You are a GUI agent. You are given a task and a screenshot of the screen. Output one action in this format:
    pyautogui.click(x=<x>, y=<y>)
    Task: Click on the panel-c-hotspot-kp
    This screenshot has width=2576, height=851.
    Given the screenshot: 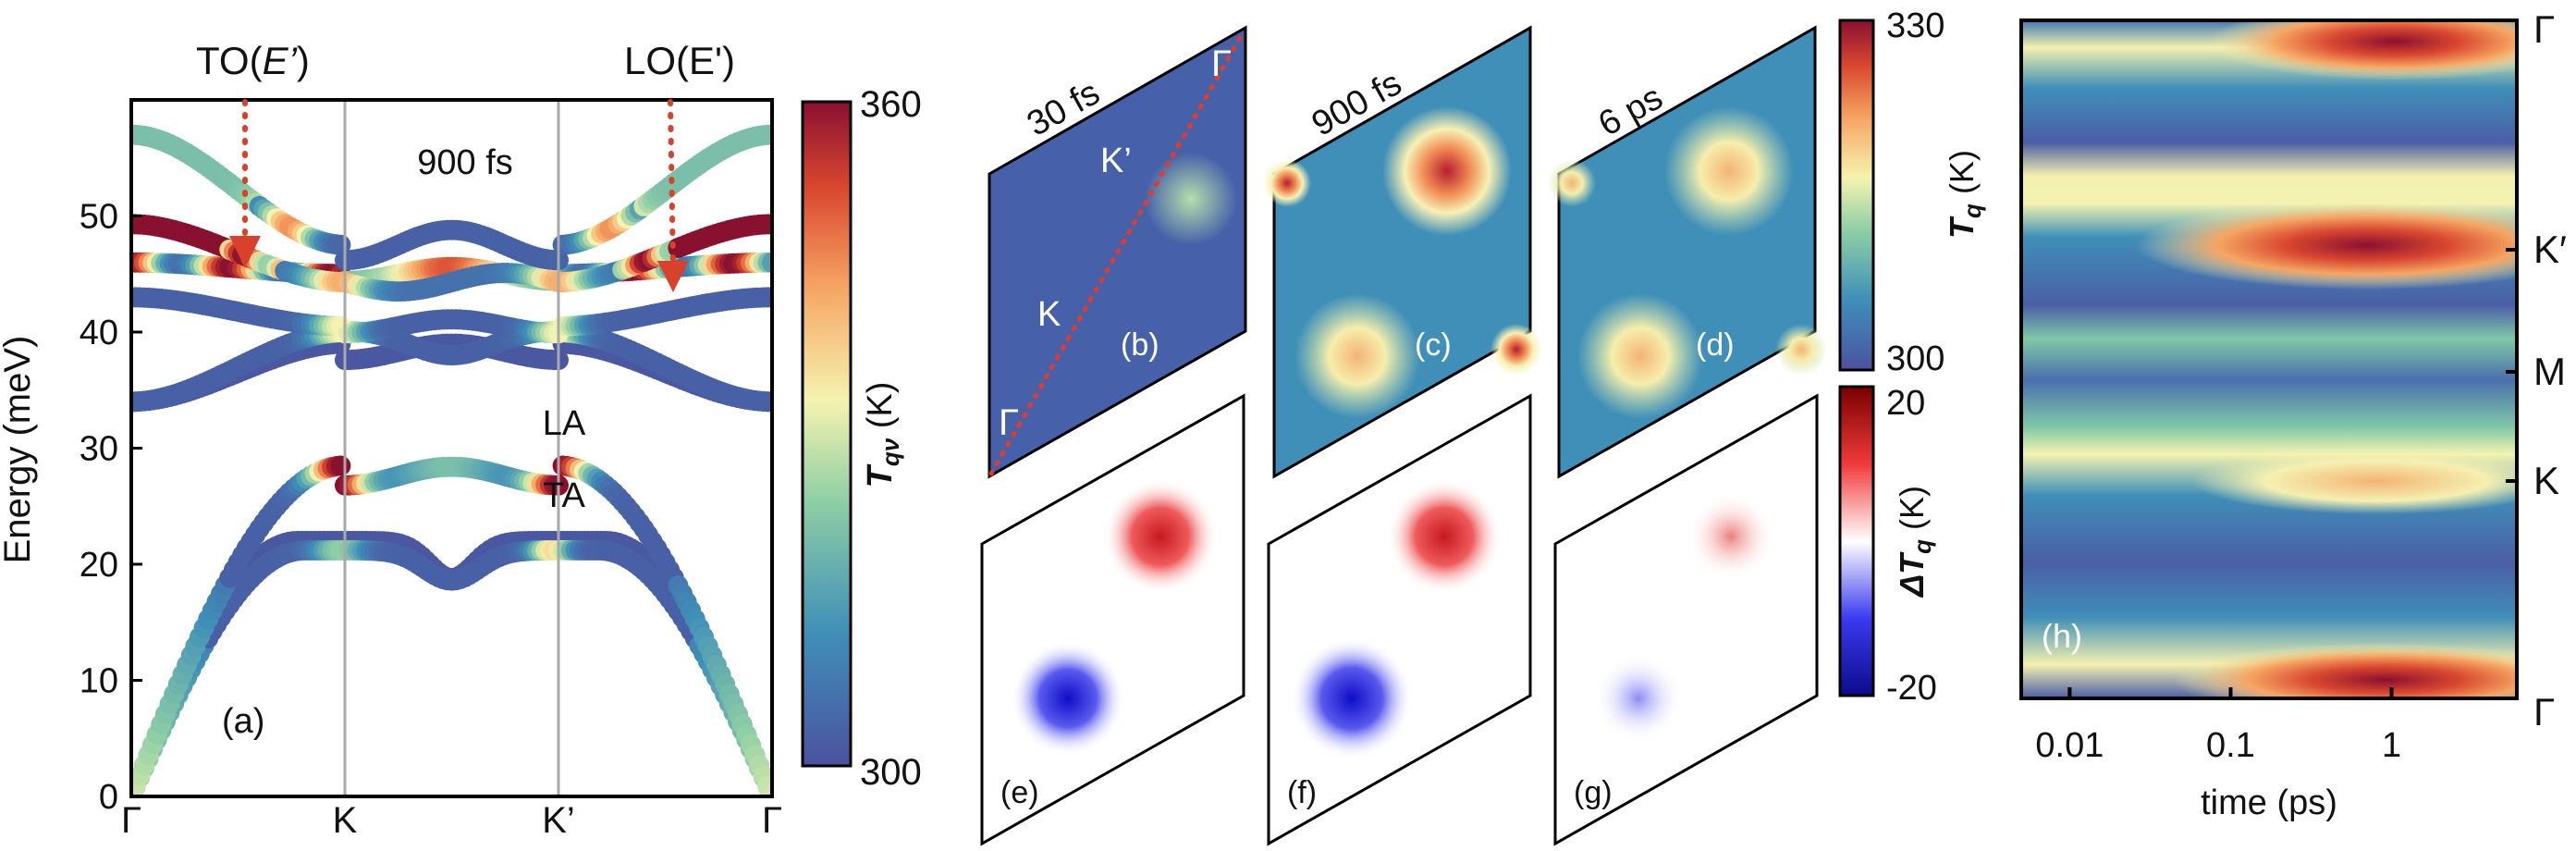 What is the action you would take?
    pyautogui.click(x=1447, y=171)
    